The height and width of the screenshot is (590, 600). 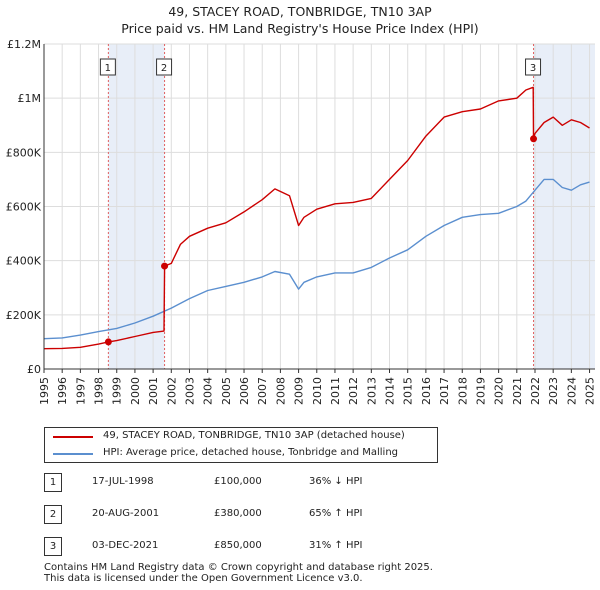 I want to click on x-tick-label: 2014, so click(x=390, y=391).